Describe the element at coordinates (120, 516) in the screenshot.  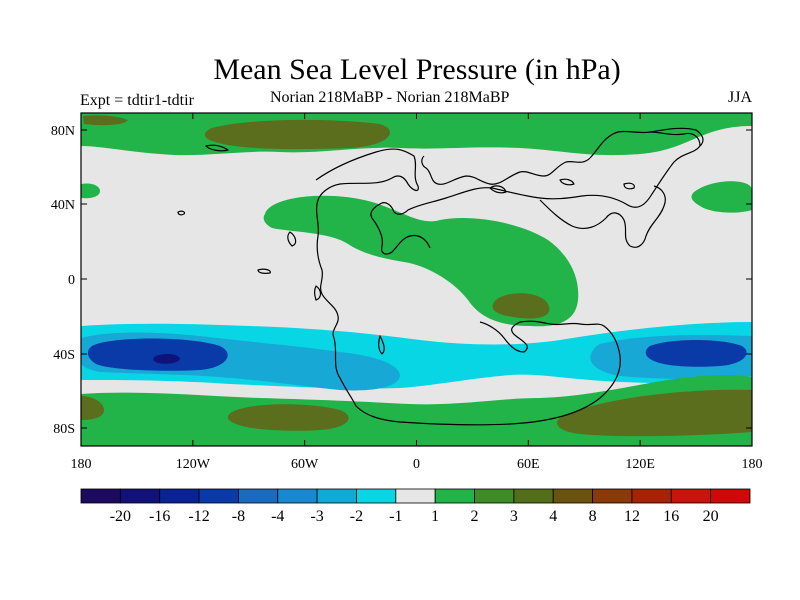
I see `colorbar-label: -20` at that location.